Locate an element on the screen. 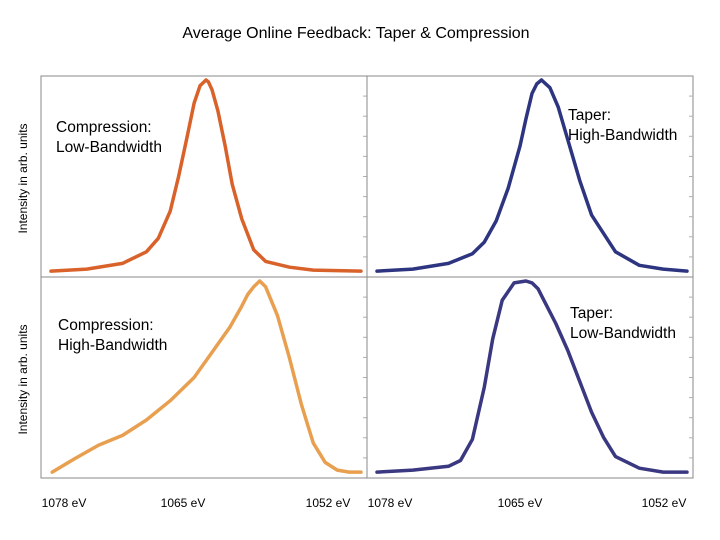  panel-label-top-left: Compression: Low-Bandwidth is located at coordinates (109, 137).